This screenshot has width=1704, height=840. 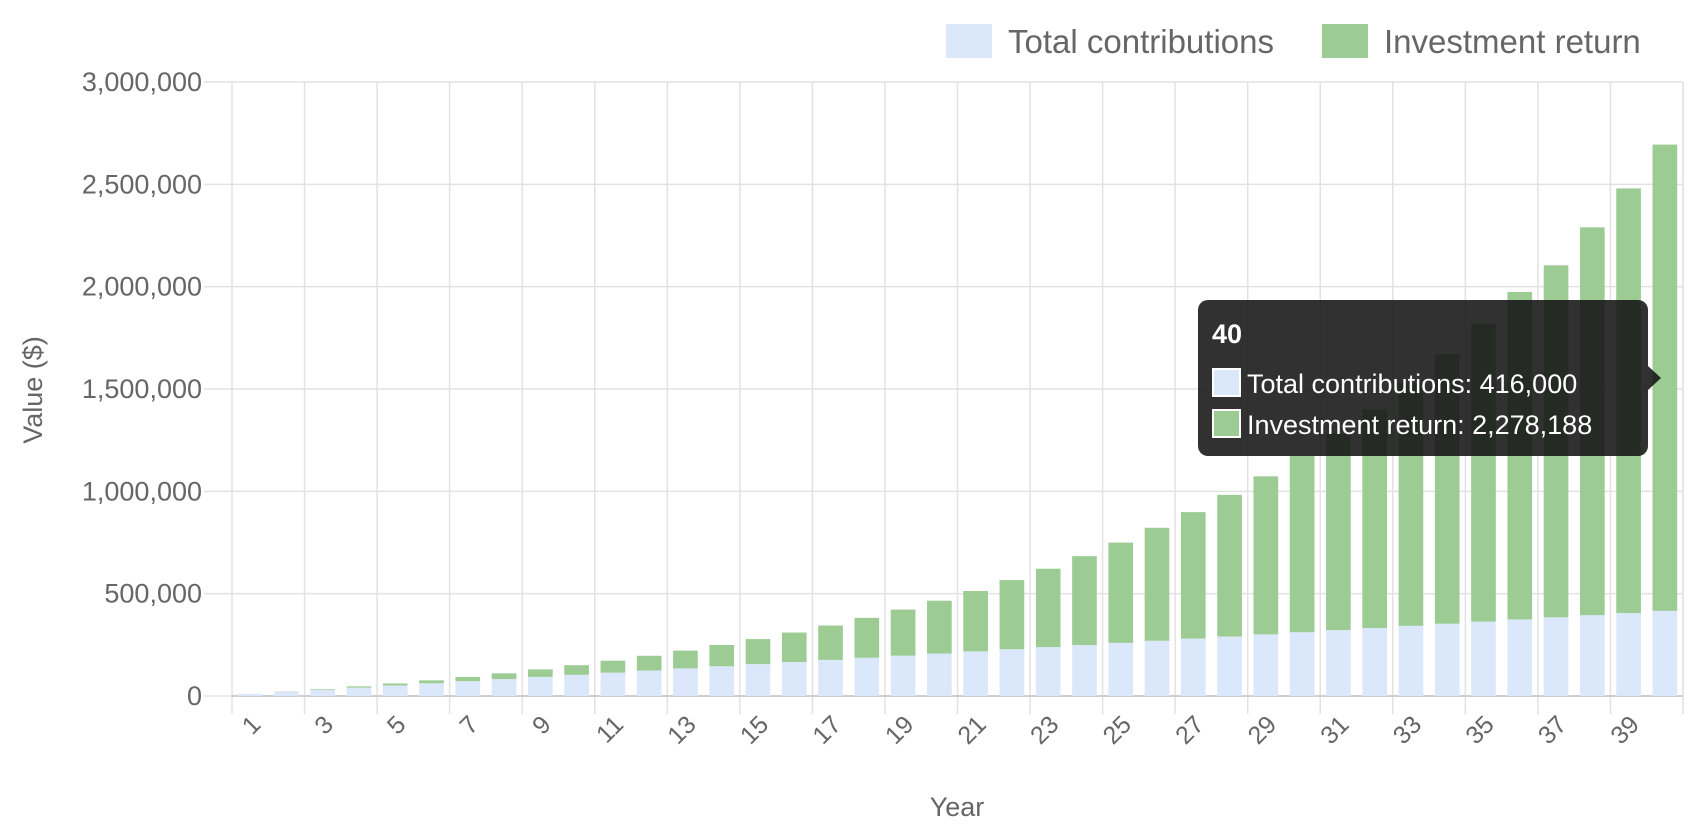 I want to click on y-tick-label: 0, so click(x=194, y=696).